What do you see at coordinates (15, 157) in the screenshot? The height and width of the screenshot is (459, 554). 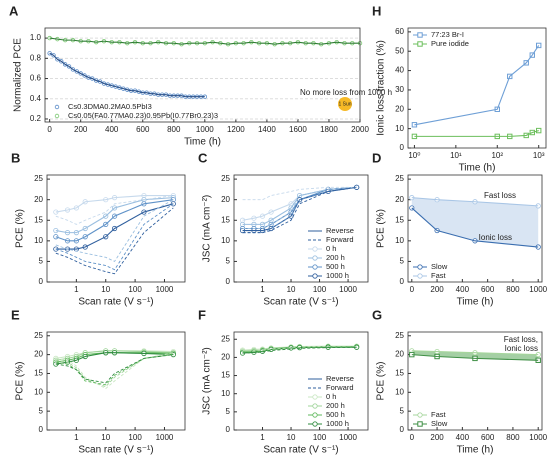 I see `panel-label: B` at bounding box center [15, 157].